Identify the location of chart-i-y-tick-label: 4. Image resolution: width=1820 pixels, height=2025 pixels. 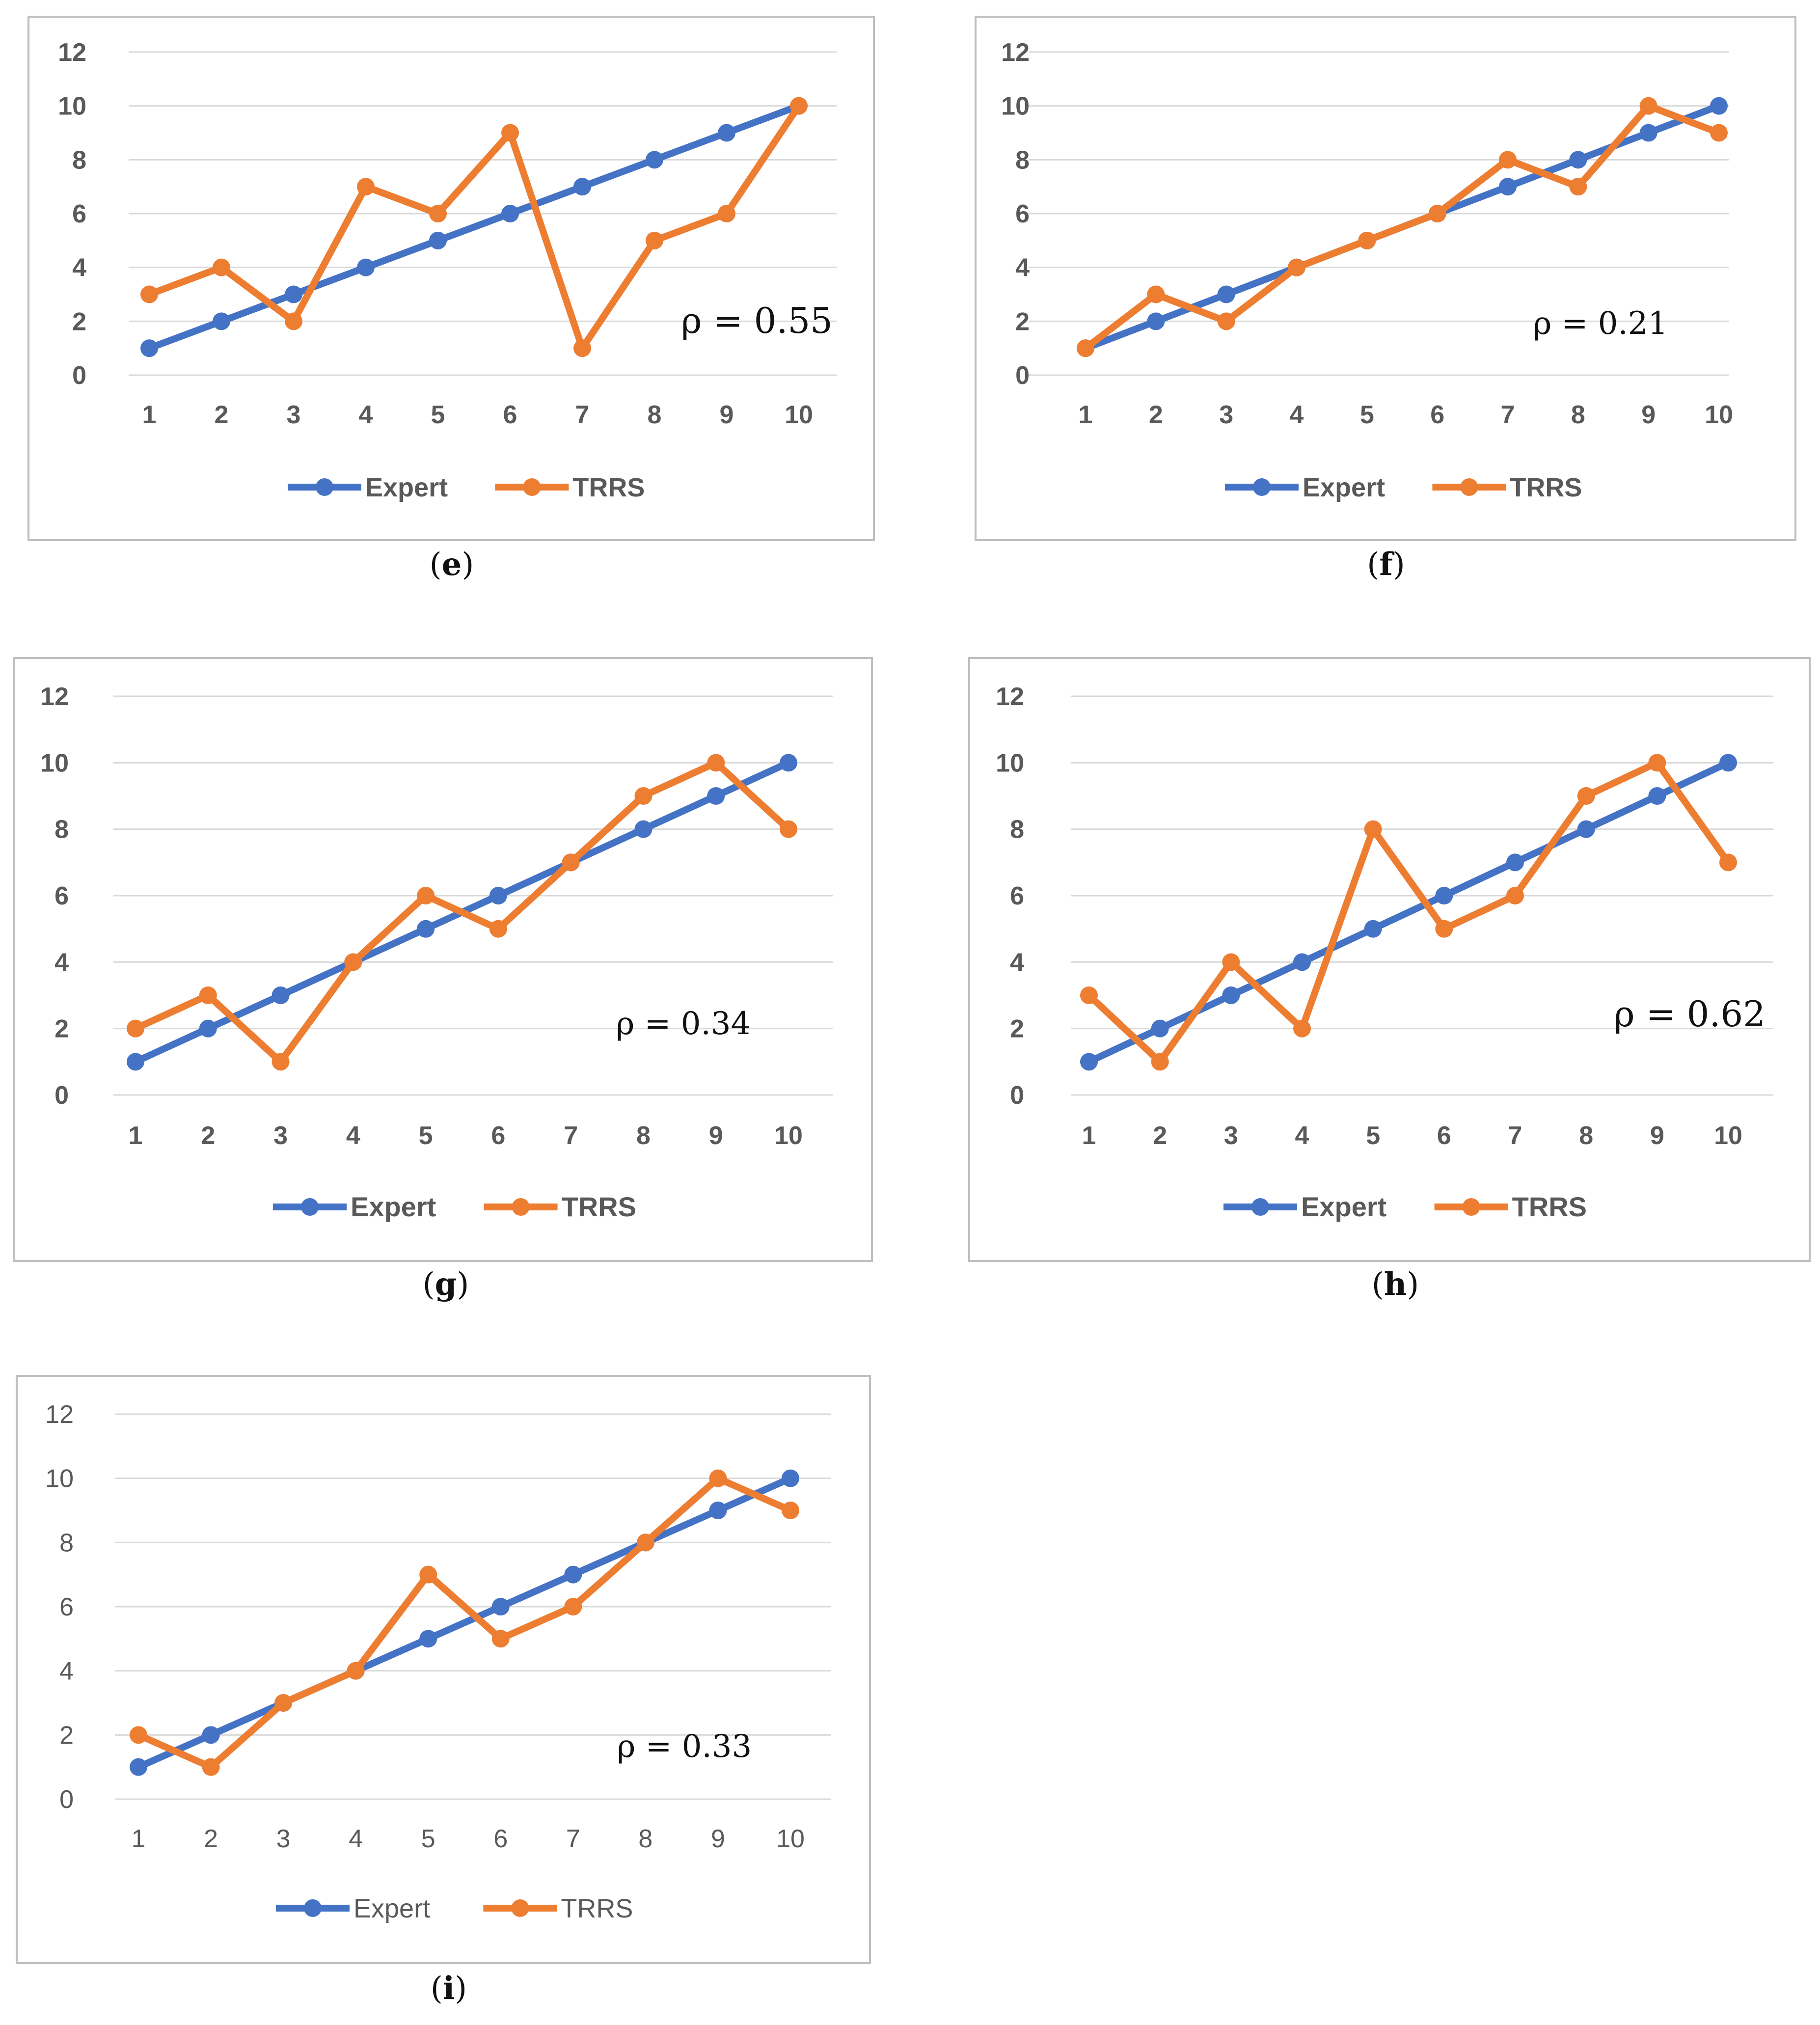
(66, 1672).